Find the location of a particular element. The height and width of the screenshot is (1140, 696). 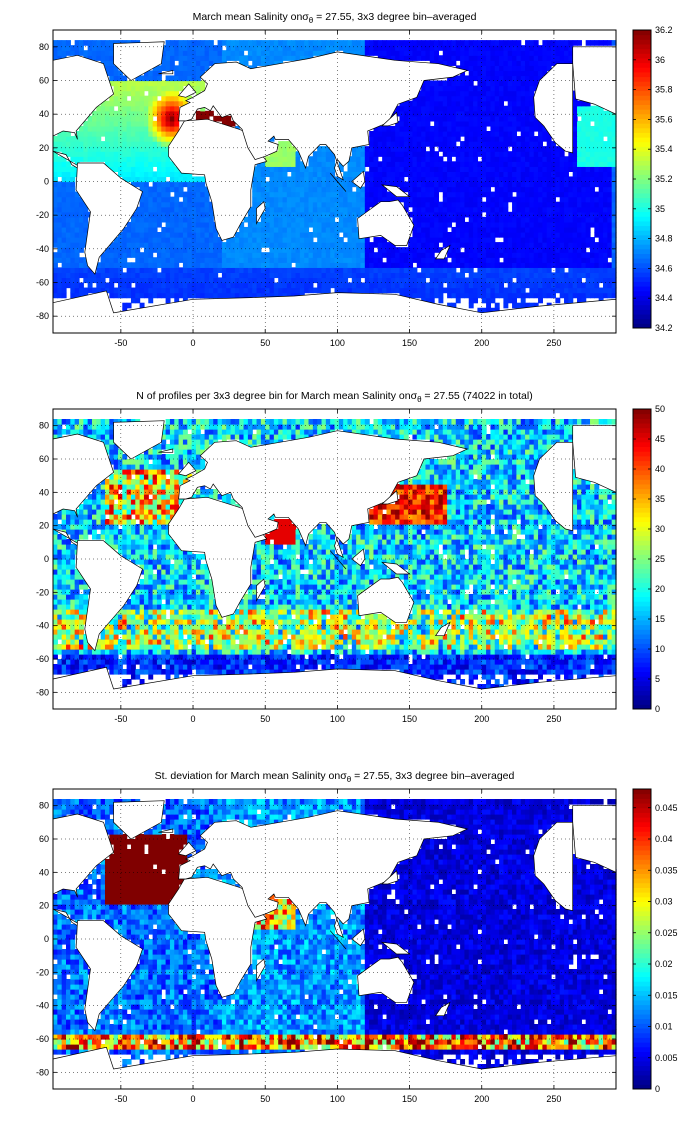

colorbar-segment is located at coordinates (642, 321).